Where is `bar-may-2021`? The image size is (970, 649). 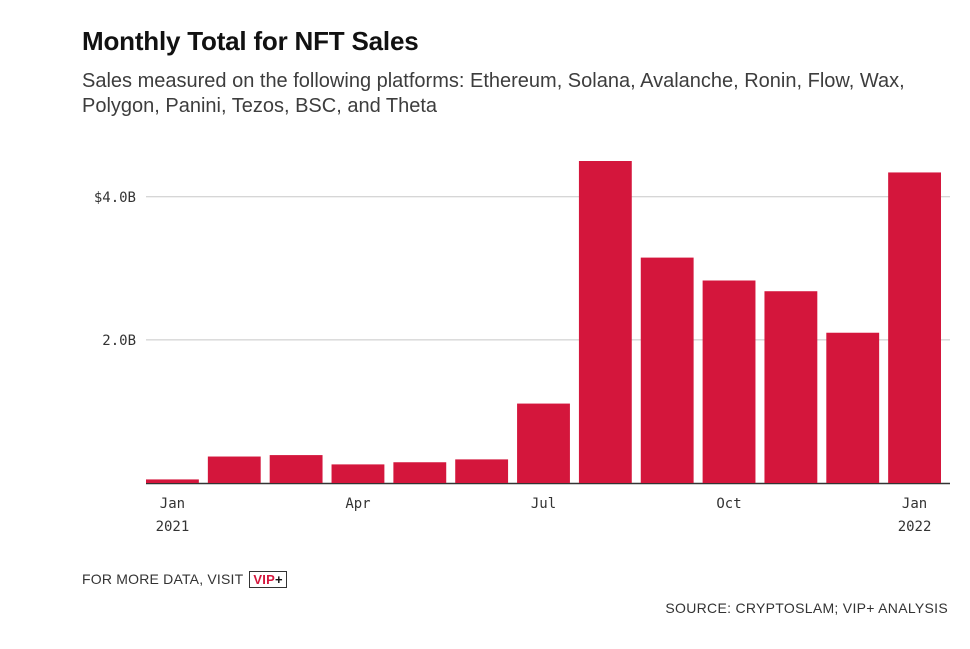
bar-may-2021 is located at coordinates (420, 472).